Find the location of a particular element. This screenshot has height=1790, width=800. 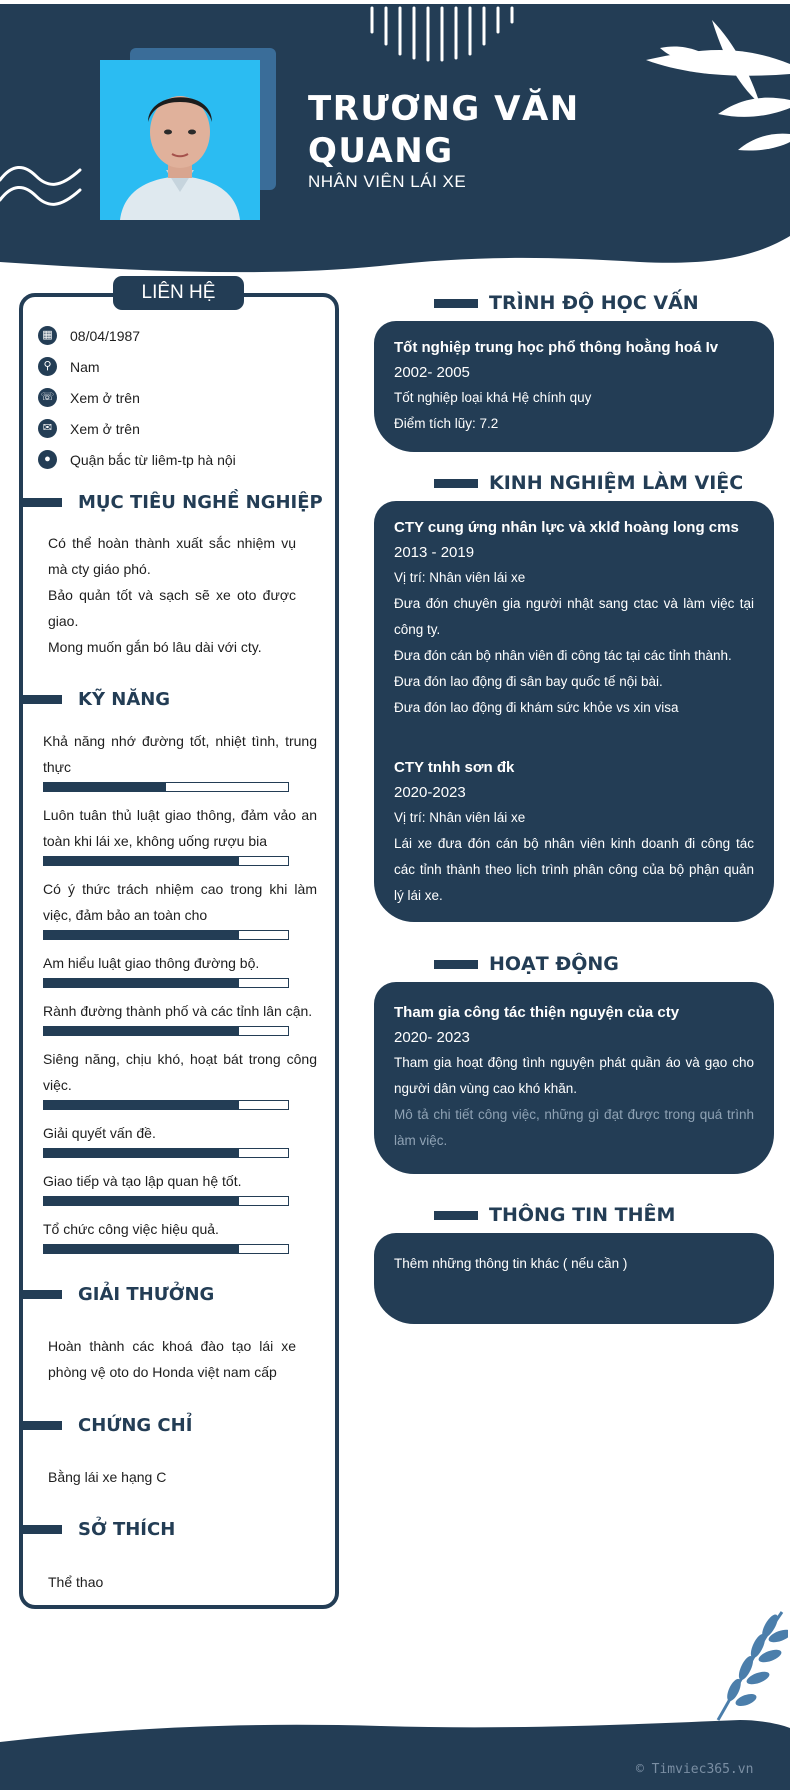

contact-birthdate-text: 08/04/1987 is located at coordinates (105, 335).